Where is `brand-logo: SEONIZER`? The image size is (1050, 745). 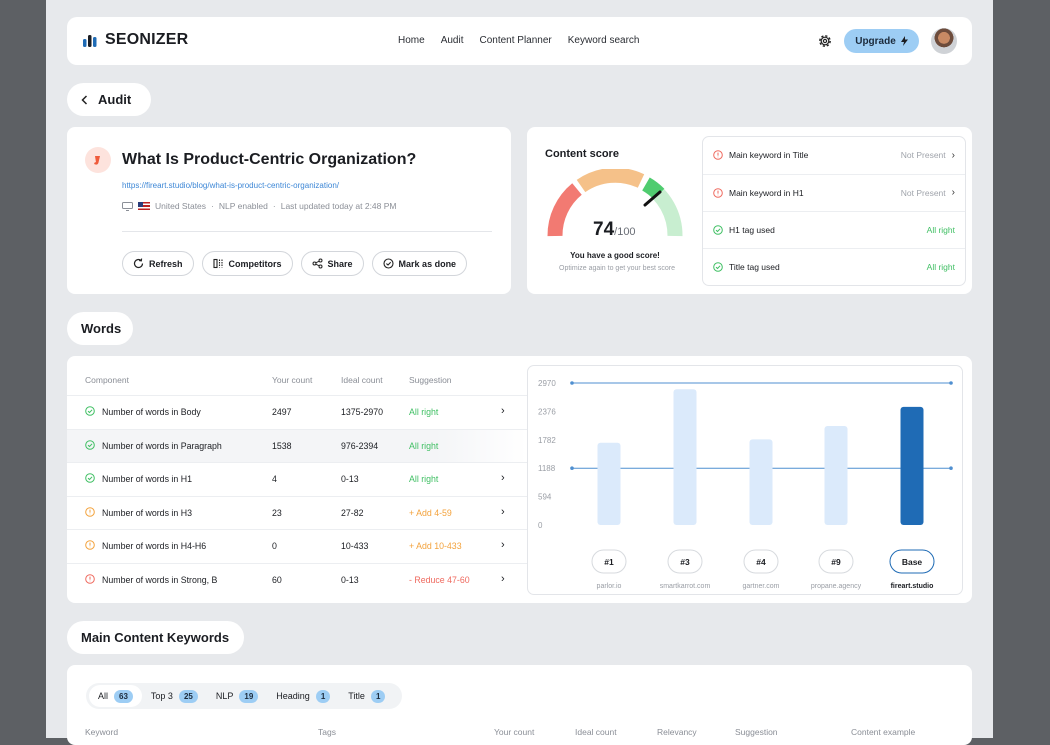 brand-logo: SEONIZER is located at coordinates (135, 40).